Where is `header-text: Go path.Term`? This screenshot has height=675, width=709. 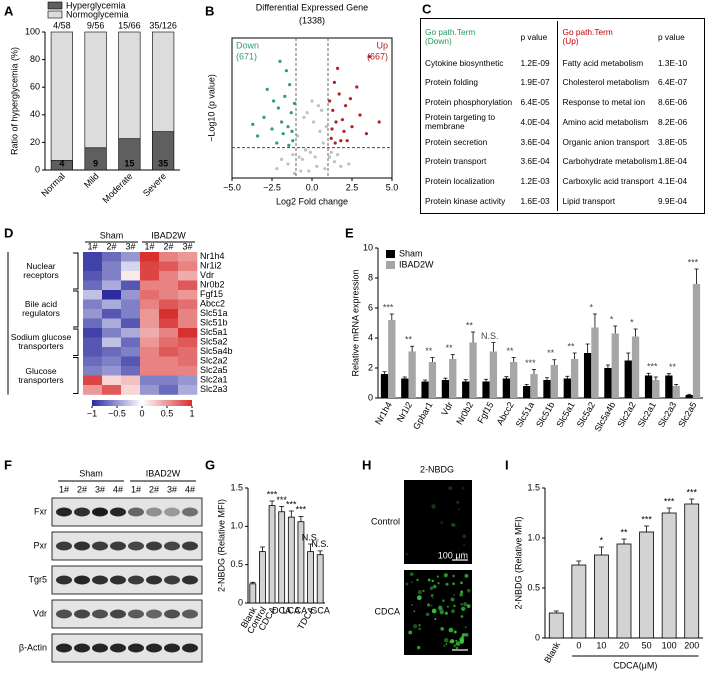 header-text: Go path.Term is located at coordinates (450, 32).